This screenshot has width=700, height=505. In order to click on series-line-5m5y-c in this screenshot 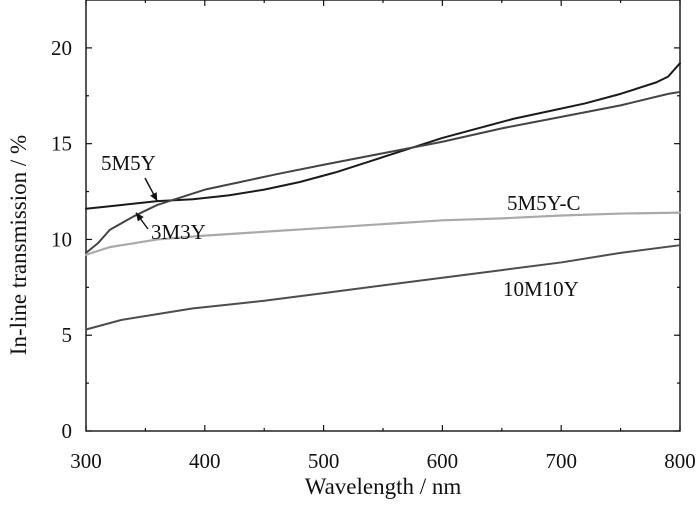, I will do `click(383, 233)`.